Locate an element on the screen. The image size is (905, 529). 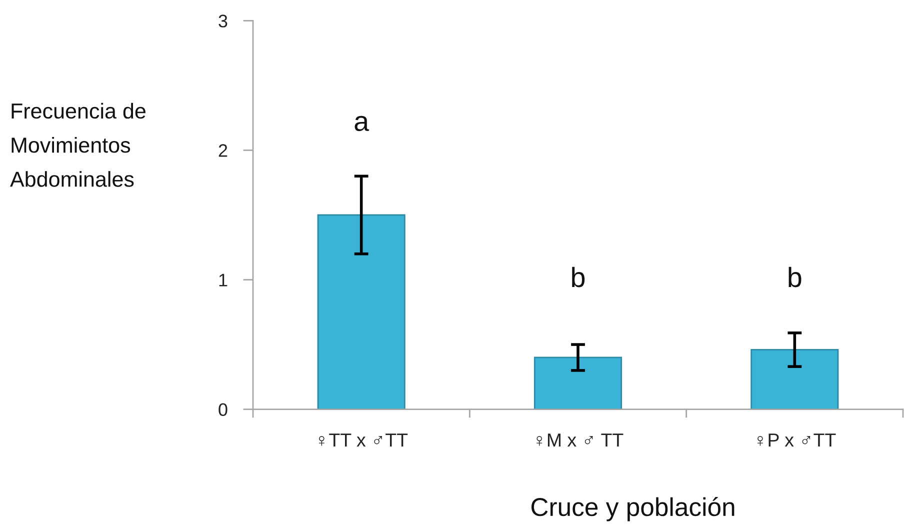
annotation: a is located at coordinates (362, 124).